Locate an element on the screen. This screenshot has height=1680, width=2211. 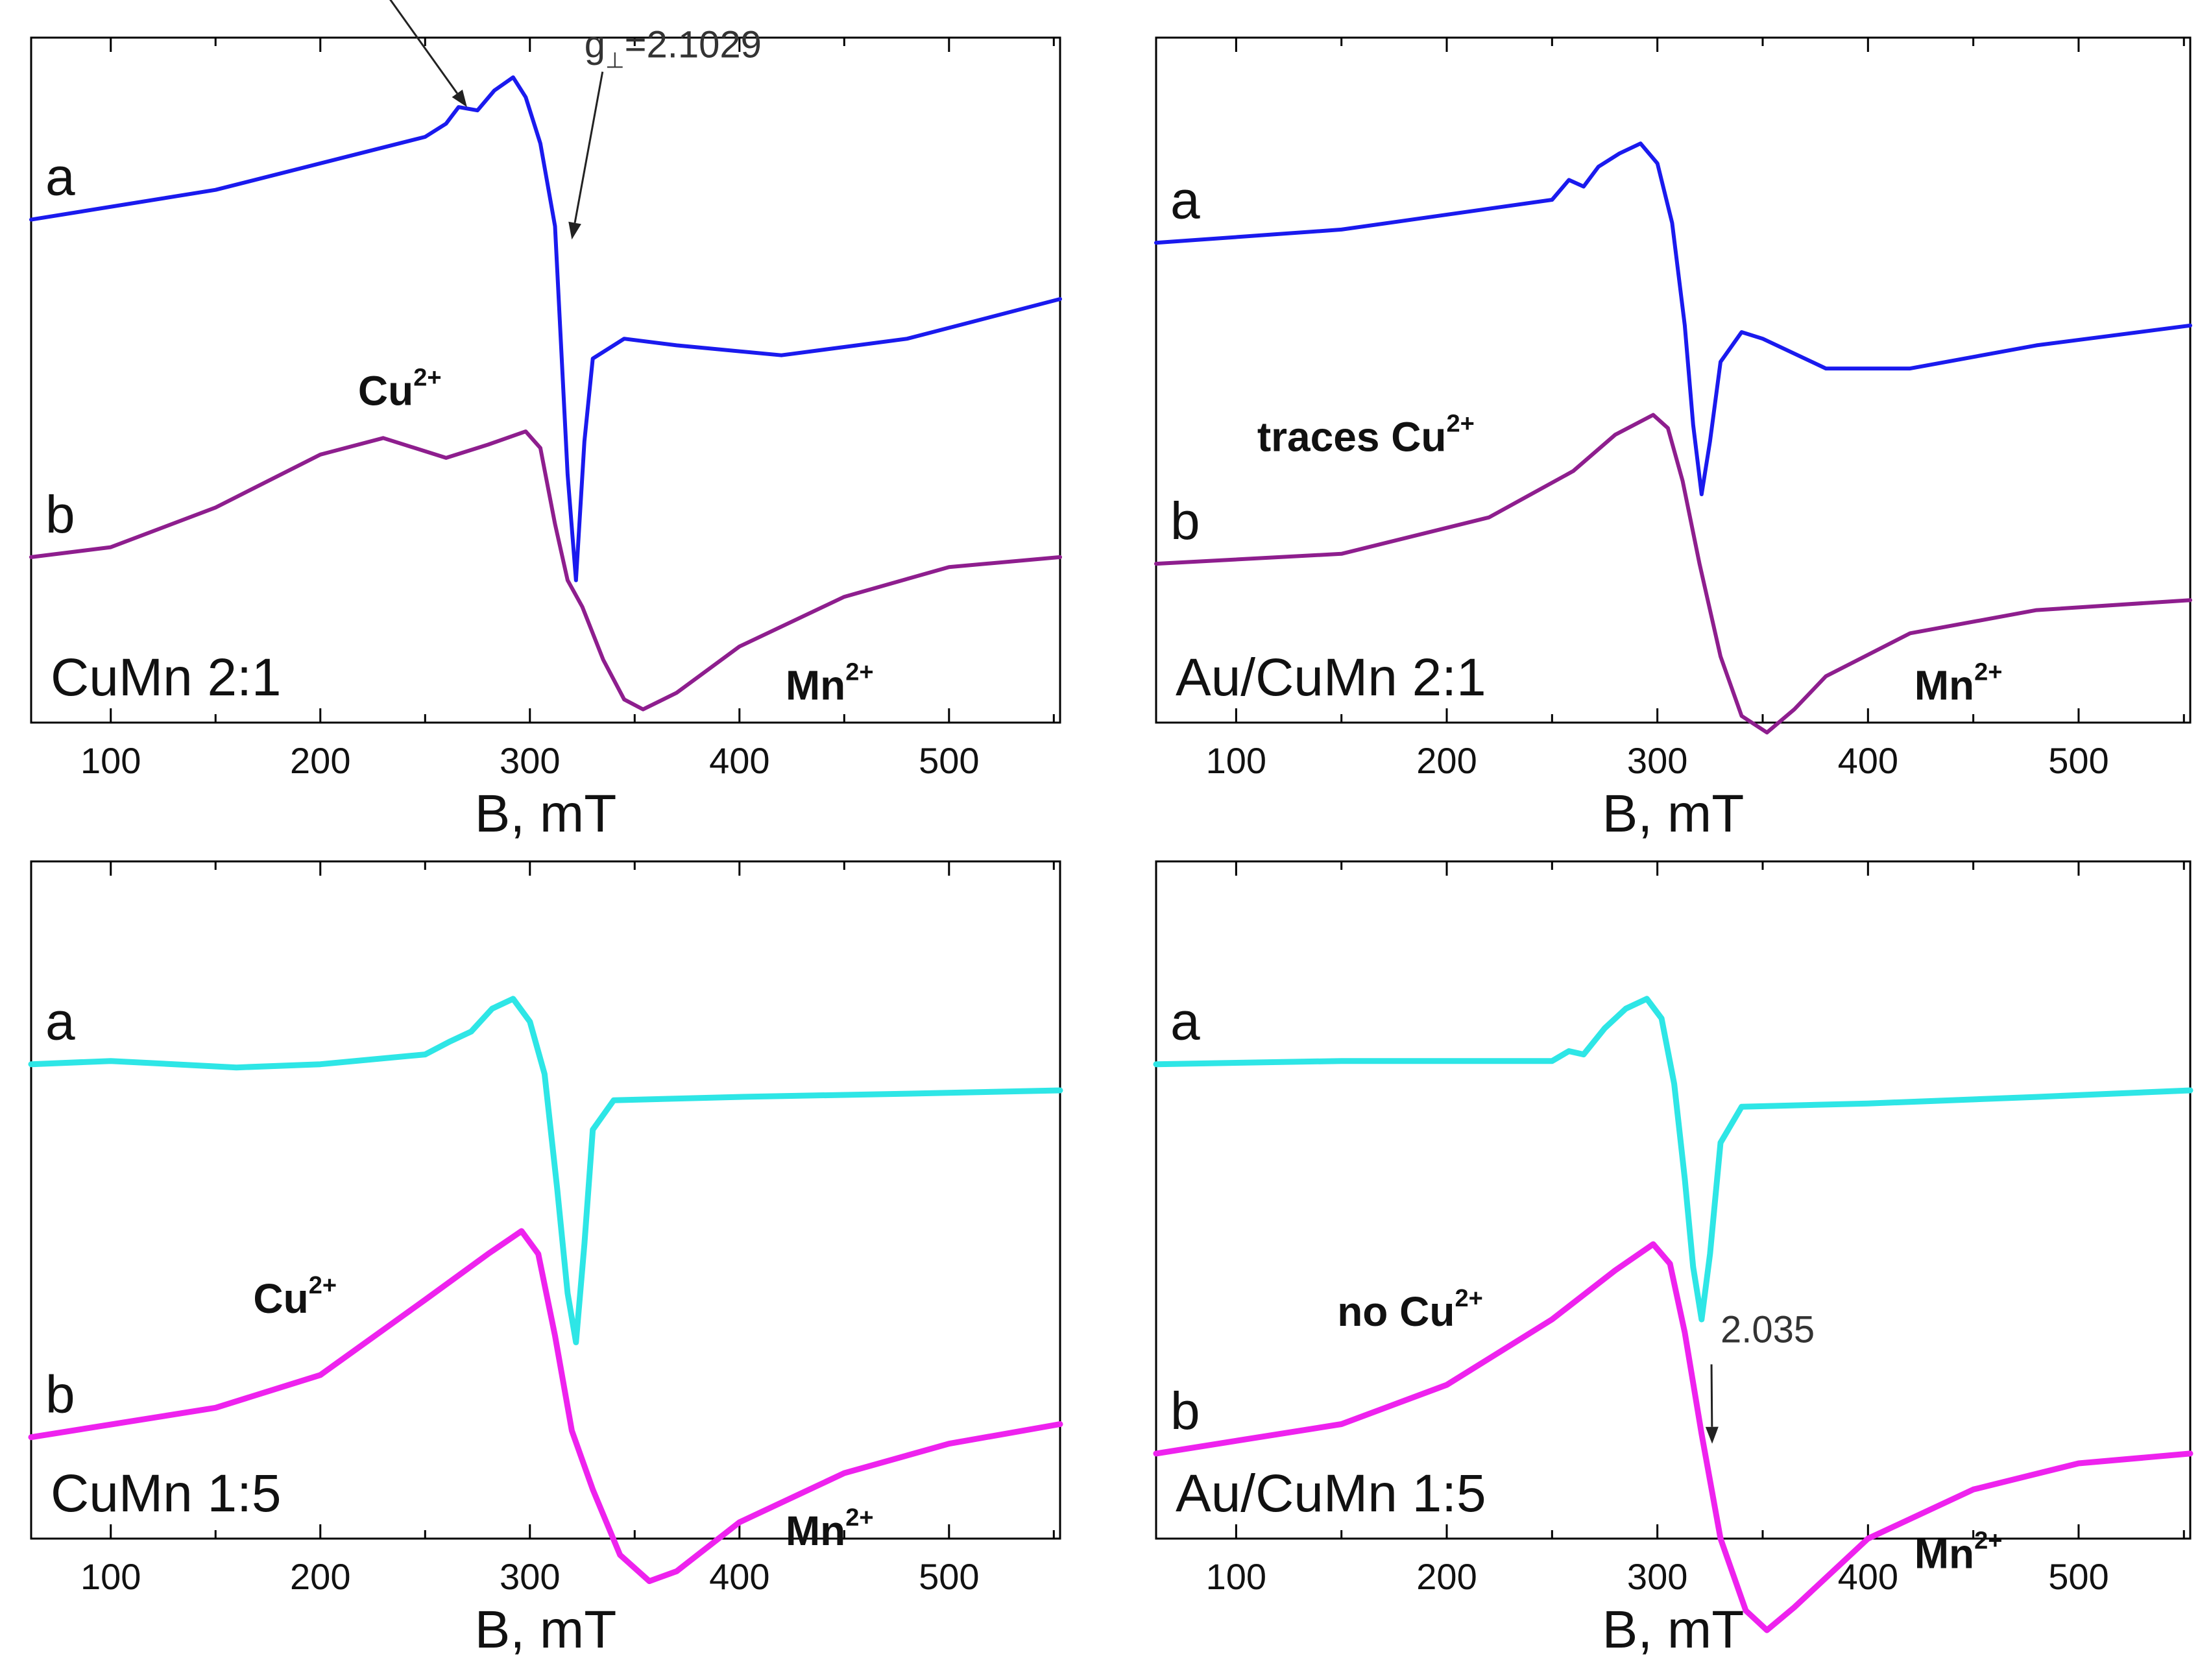
g-factor-annotation: g⊥=2.1029 is located at coordinates (674, 49).